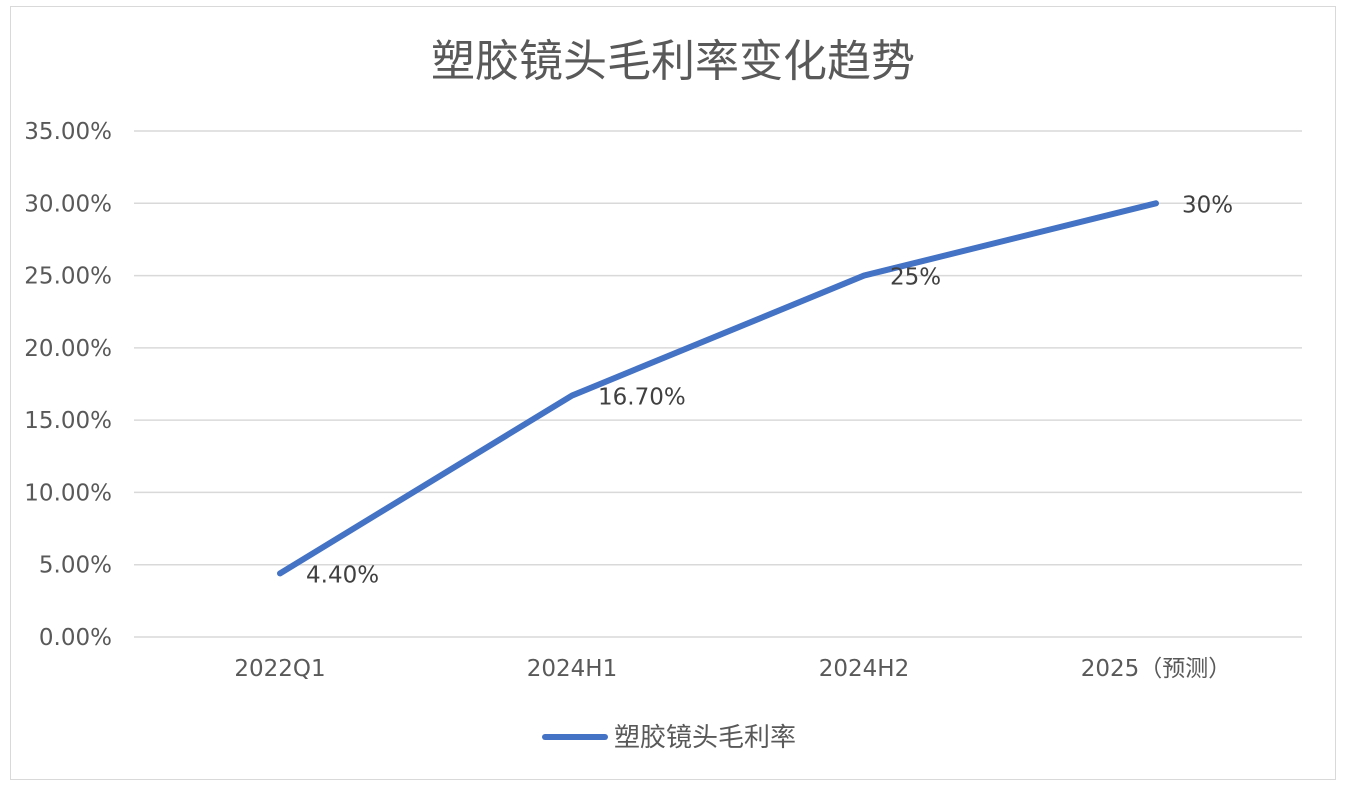 The width and height of the screenshot is (1346, 798). I want to click on x-tick-label: 2024H2, so click(864, 669).